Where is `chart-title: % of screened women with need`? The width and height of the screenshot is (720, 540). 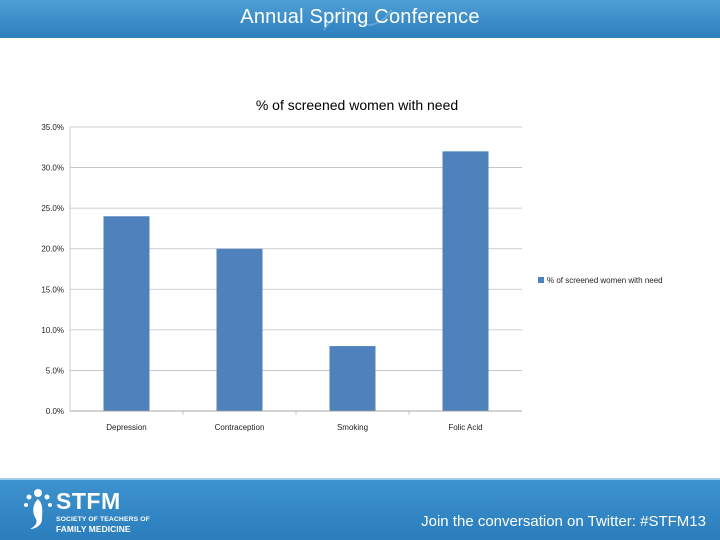
chart-title: % of screened women with need is located at coordinates (357, 105).